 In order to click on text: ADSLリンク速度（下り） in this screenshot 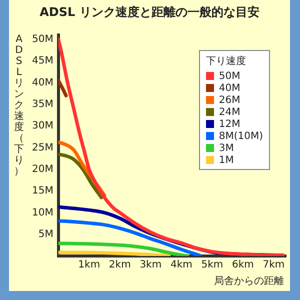, I will do `click(19, 105)`.